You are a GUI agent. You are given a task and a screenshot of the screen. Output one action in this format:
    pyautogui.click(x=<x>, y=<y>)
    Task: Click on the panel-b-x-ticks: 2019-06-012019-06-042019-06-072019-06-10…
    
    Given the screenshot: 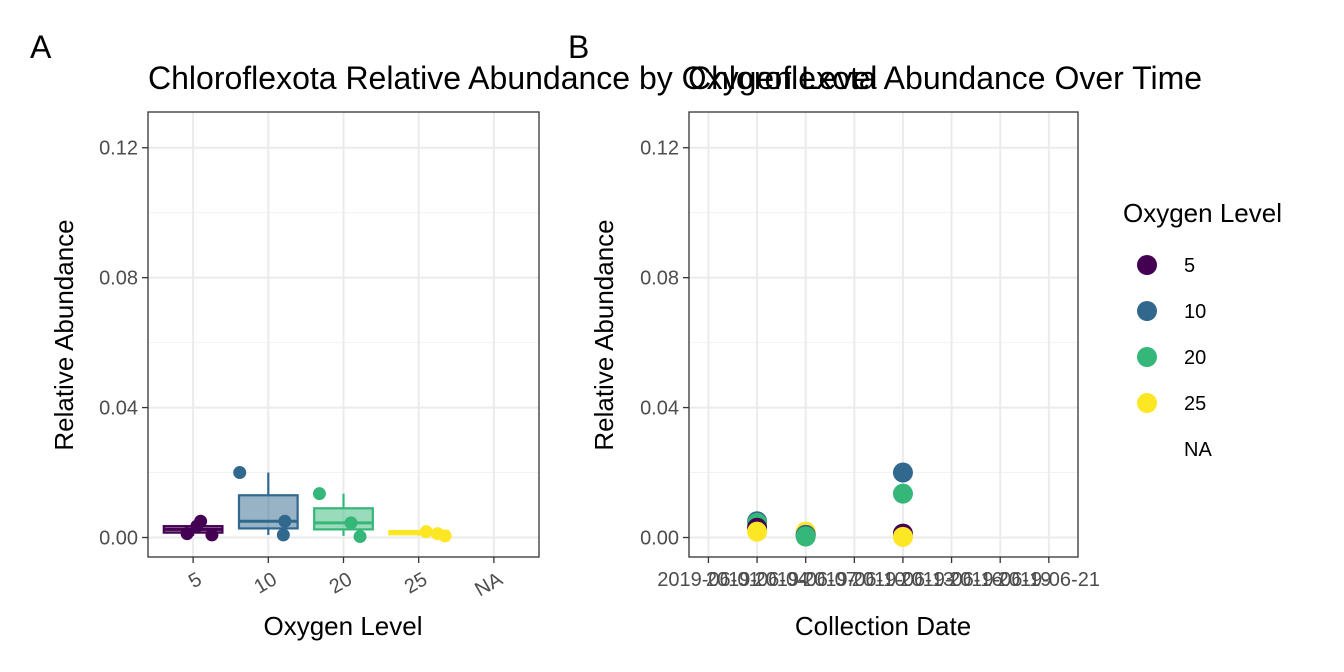 What is the action you would take?
    pyautogui.click(x=878, y=574)
    